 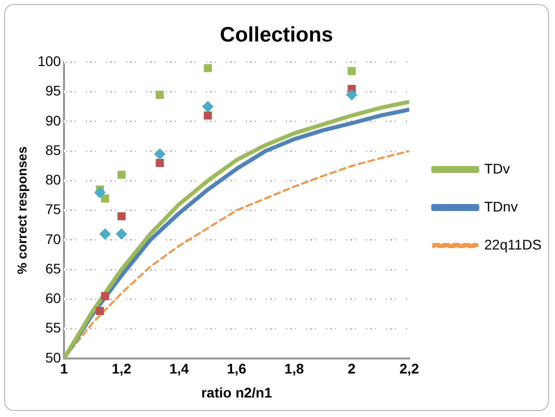 I want to click on y-tick-label: 90, so click(x=53, y=120).